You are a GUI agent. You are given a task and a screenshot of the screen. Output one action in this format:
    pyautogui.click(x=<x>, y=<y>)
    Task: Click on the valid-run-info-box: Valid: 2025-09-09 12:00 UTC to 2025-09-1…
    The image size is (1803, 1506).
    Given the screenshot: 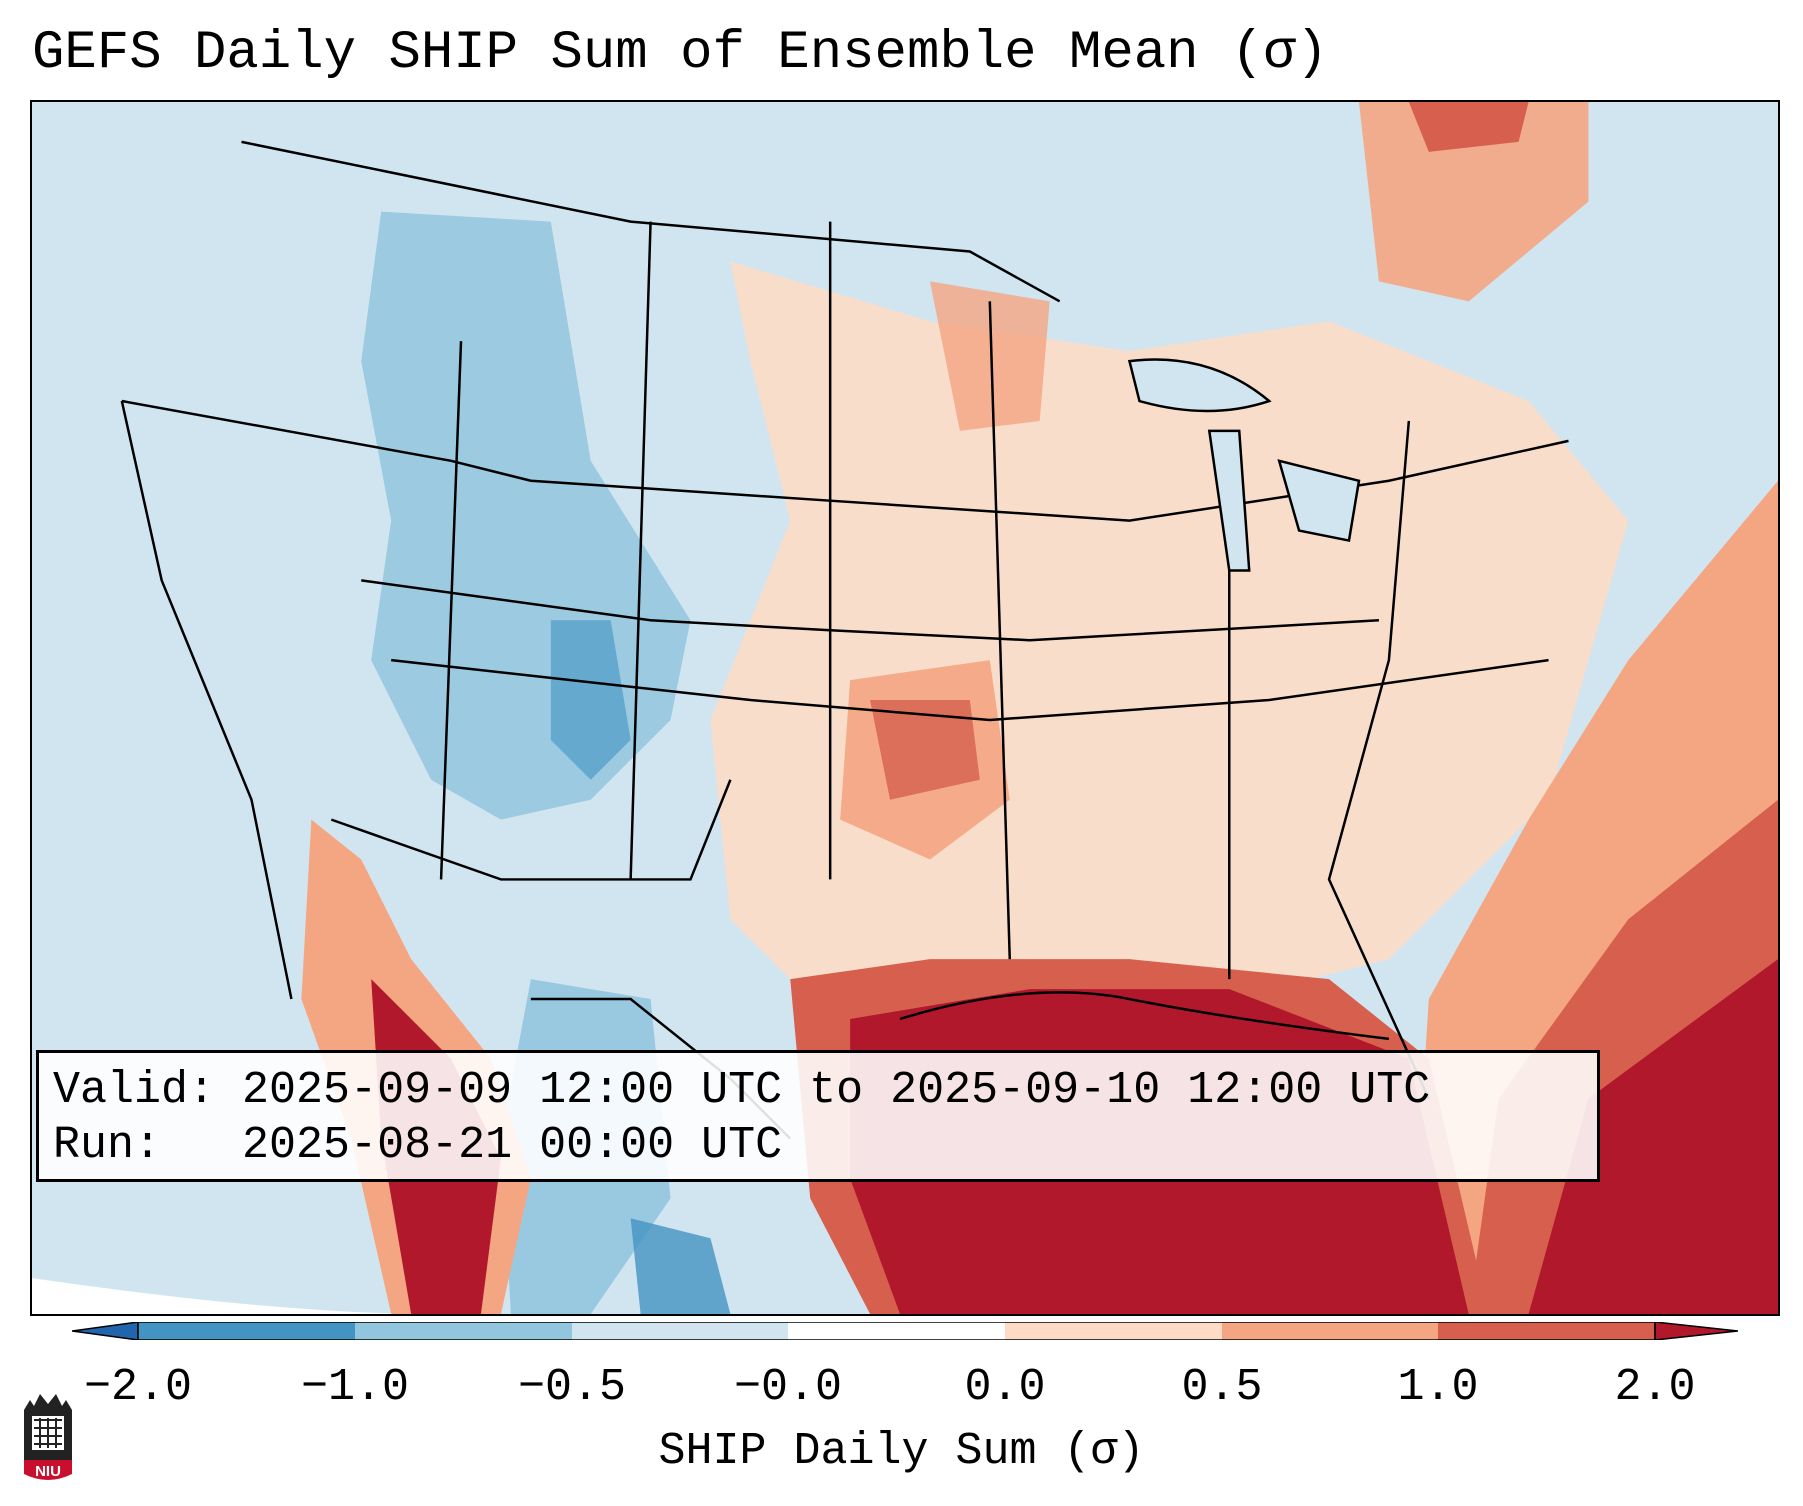 What is the action you would take?
    pyautogui.click(x=818, y=1116)
    